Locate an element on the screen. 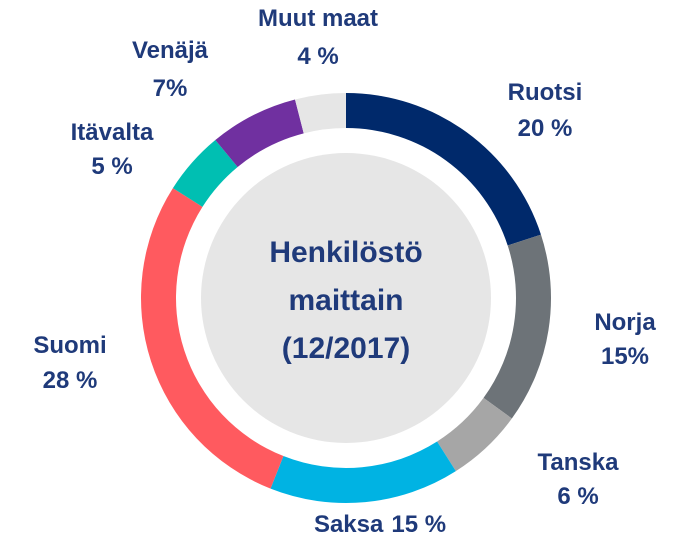 This screenshot has height=542, width=692. value-label: 7% is located at coordinates (170, 88).